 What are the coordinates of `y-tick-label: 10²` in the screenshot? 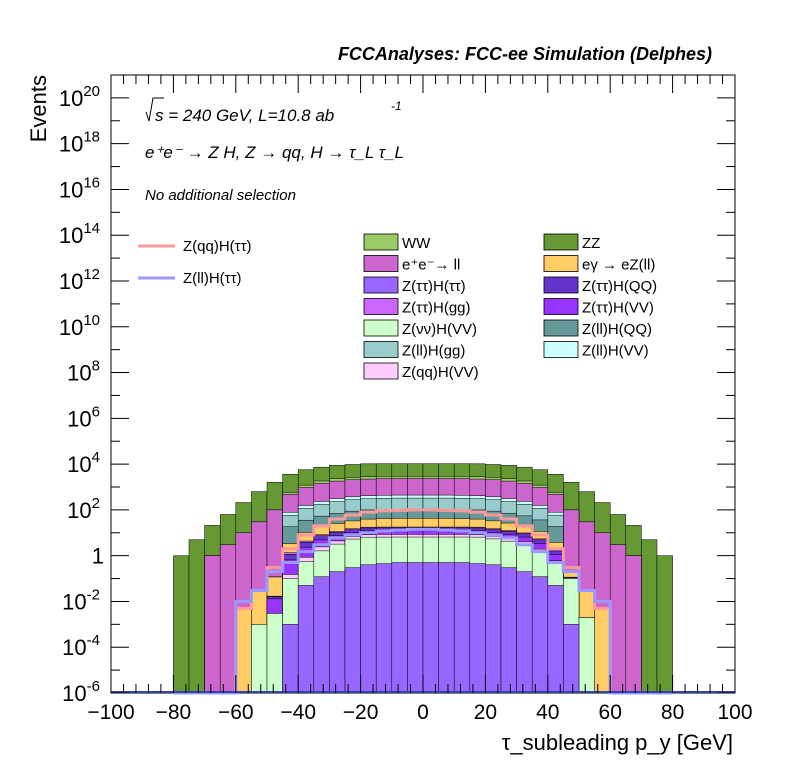 It's located at (83, 509).